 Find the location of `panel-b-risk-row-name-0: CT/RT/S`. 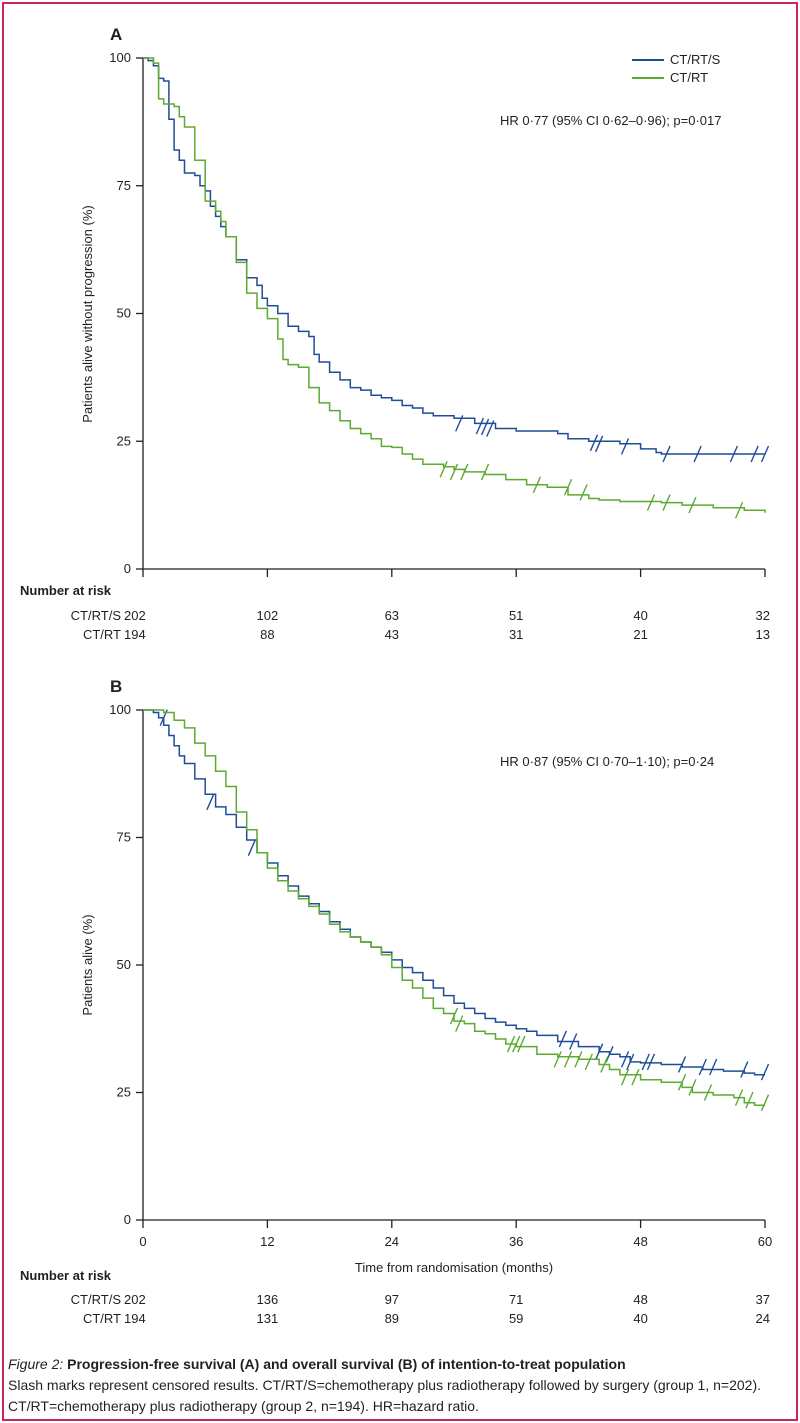

panel-b-risk-row-name-0: CT/RT/S is located at coordinates (96, 1299).